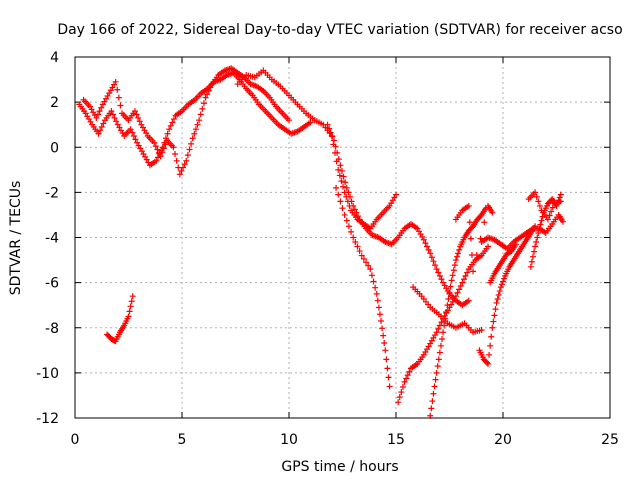  I want to click on series-trace-i, so click(447, 310).